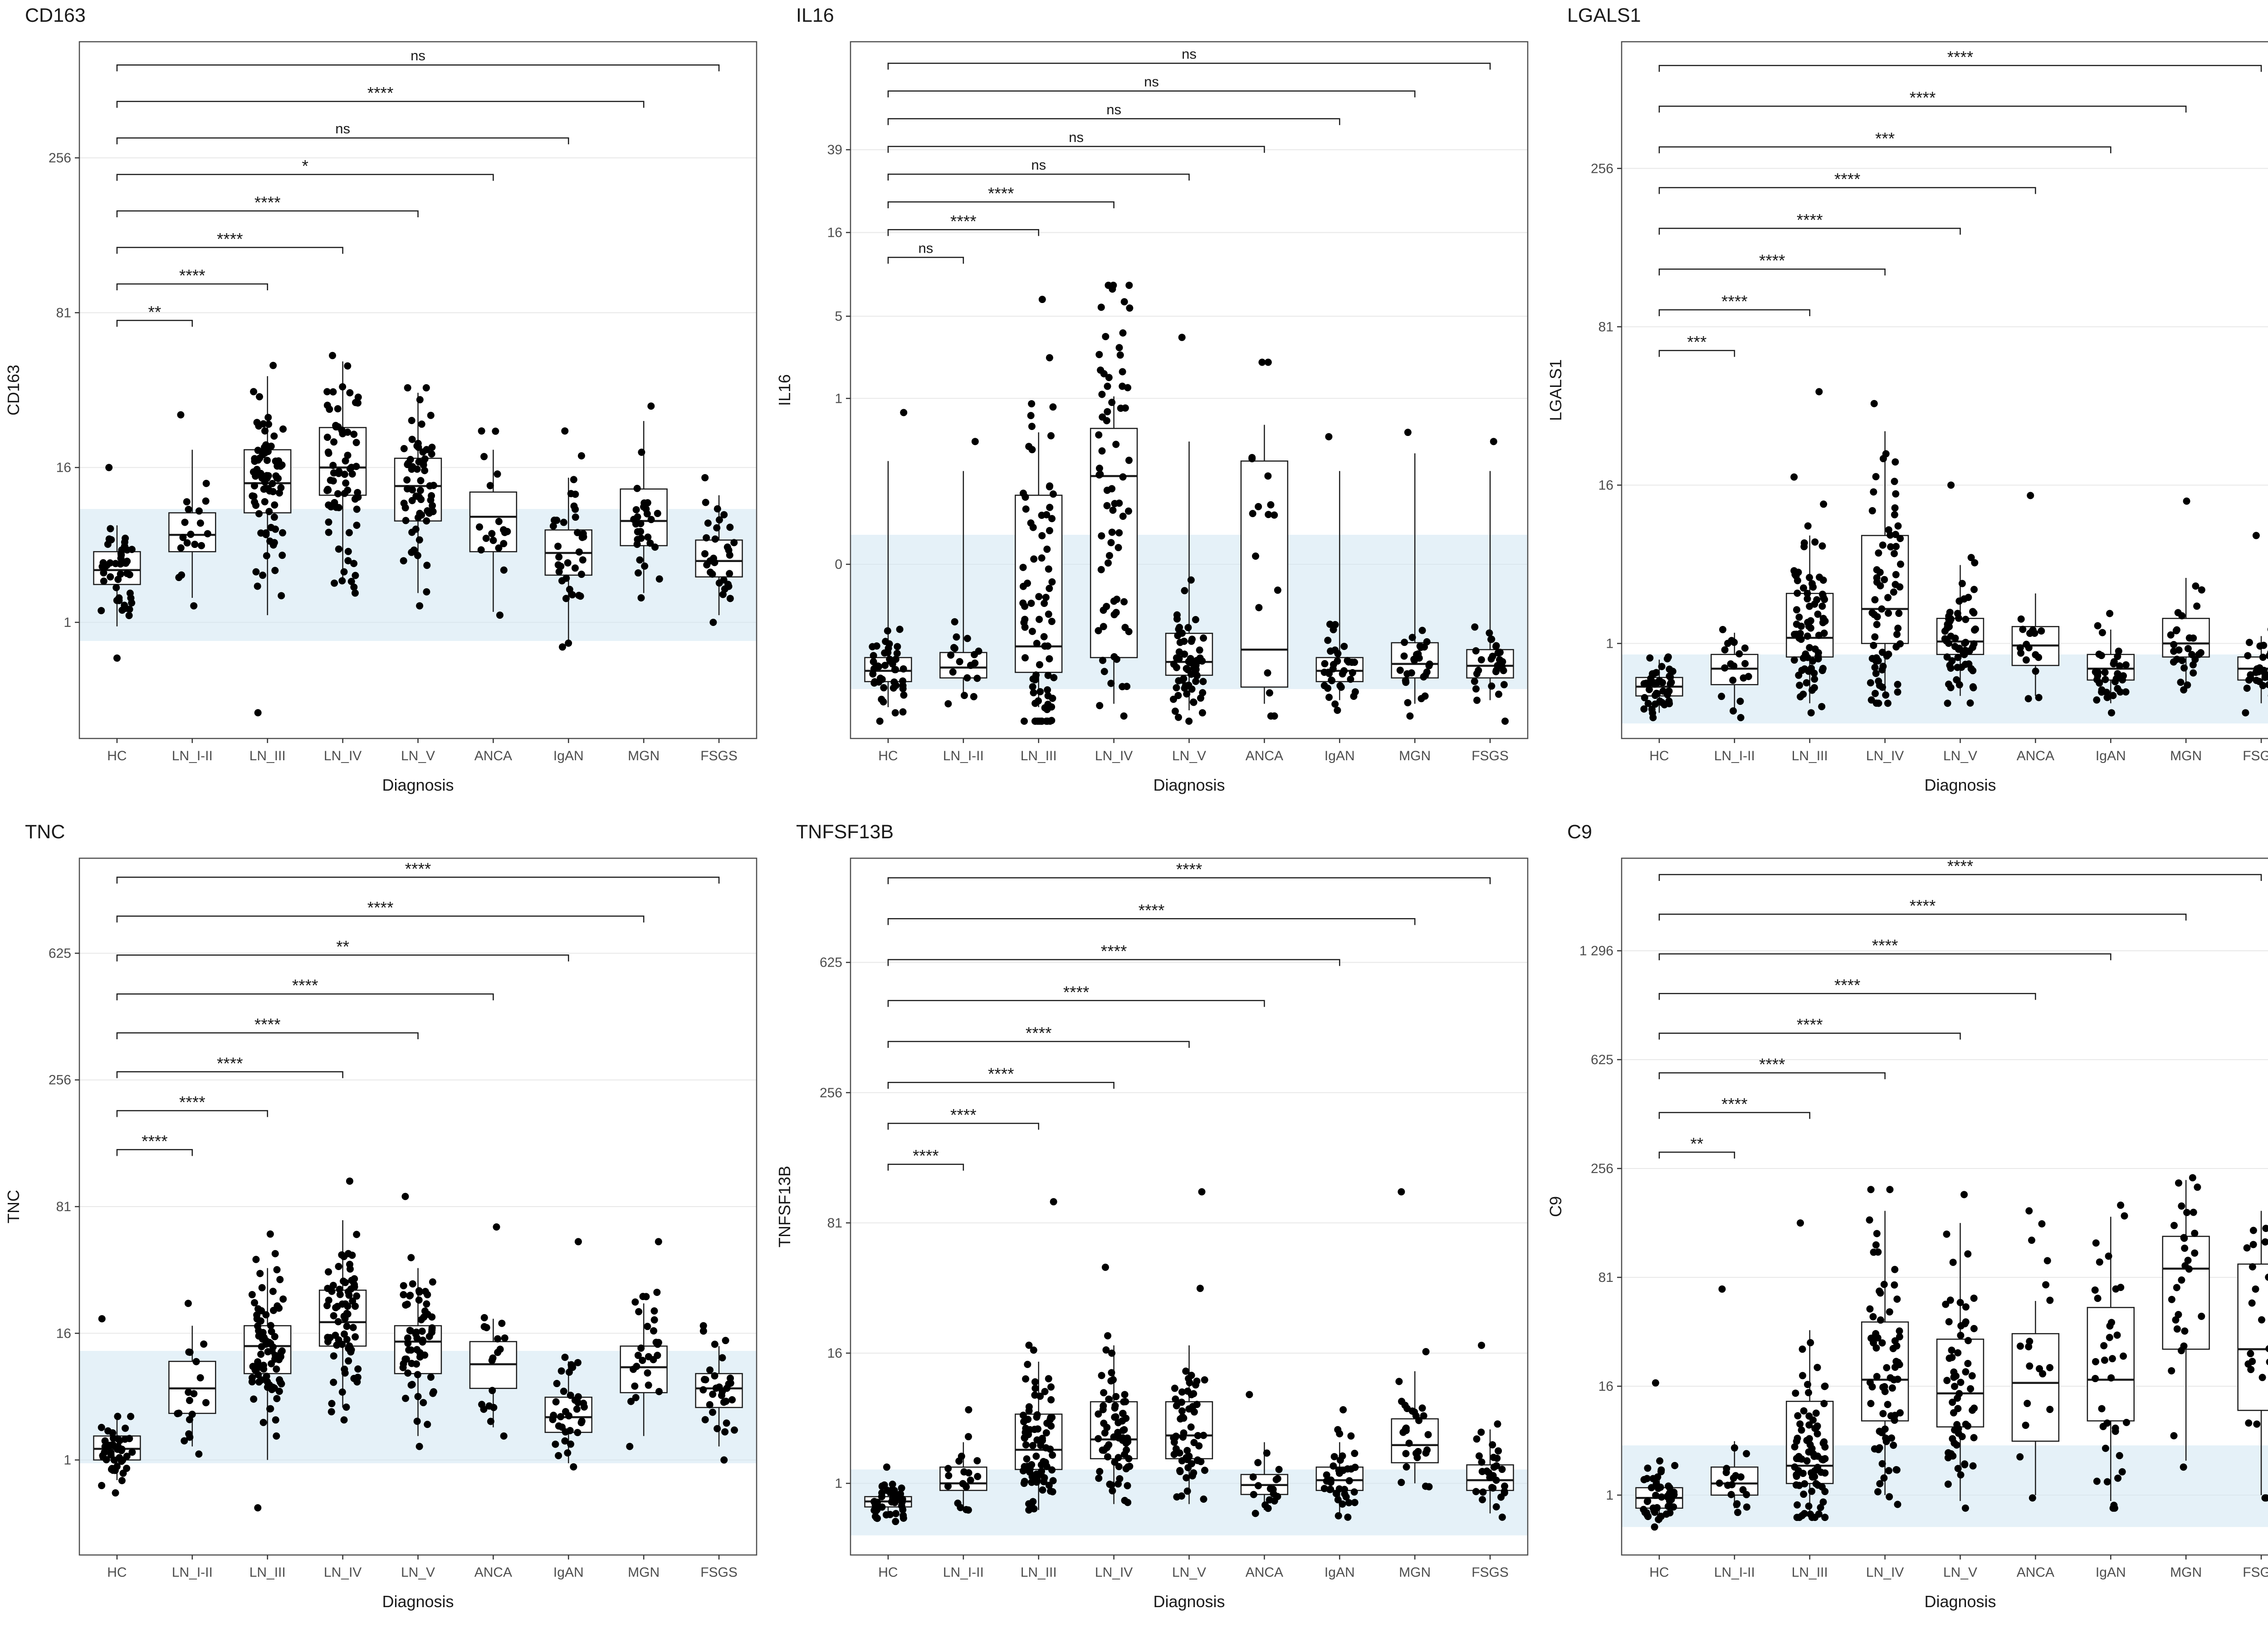 The image size is (2268, 1633). I want to click on x-tick-label: LN_V, so click(1960, 1572).